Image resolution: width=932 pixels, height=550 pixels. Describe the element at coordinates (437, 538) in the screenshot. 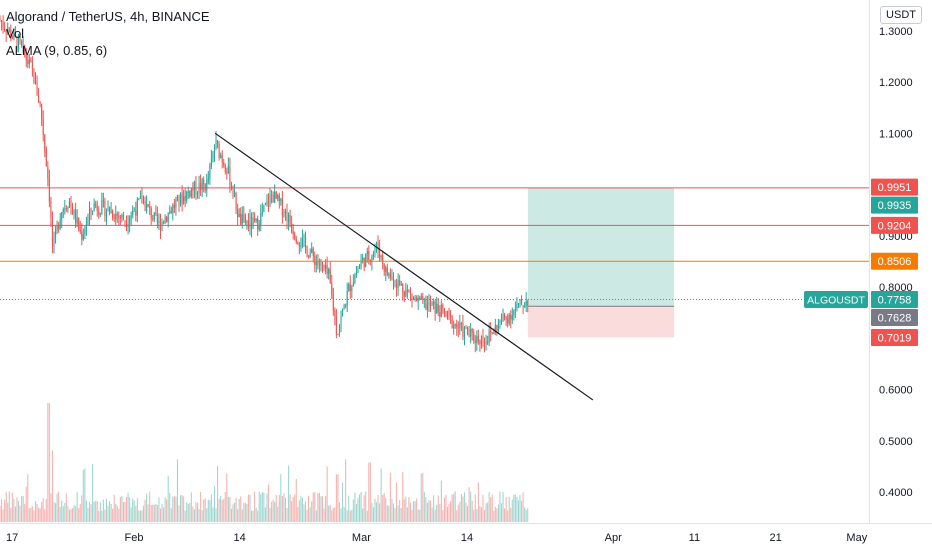

I see `time-axis: 17 Feb 14 Mar 14 Apr 11 21 May` at that location.